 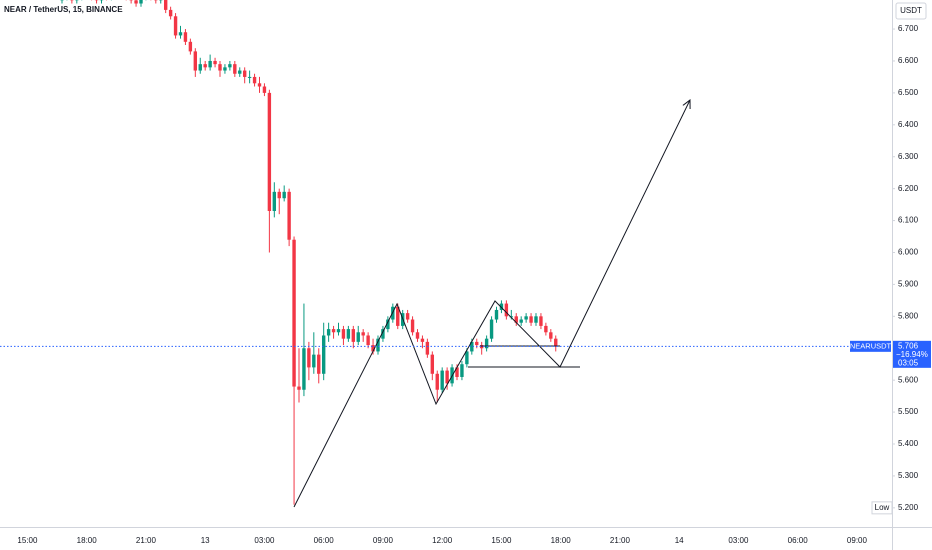 What do you see at coordinates (908, 252) in the screenshot?
I see `y-tick-label: 6.000` at bounding box center [908, 252].